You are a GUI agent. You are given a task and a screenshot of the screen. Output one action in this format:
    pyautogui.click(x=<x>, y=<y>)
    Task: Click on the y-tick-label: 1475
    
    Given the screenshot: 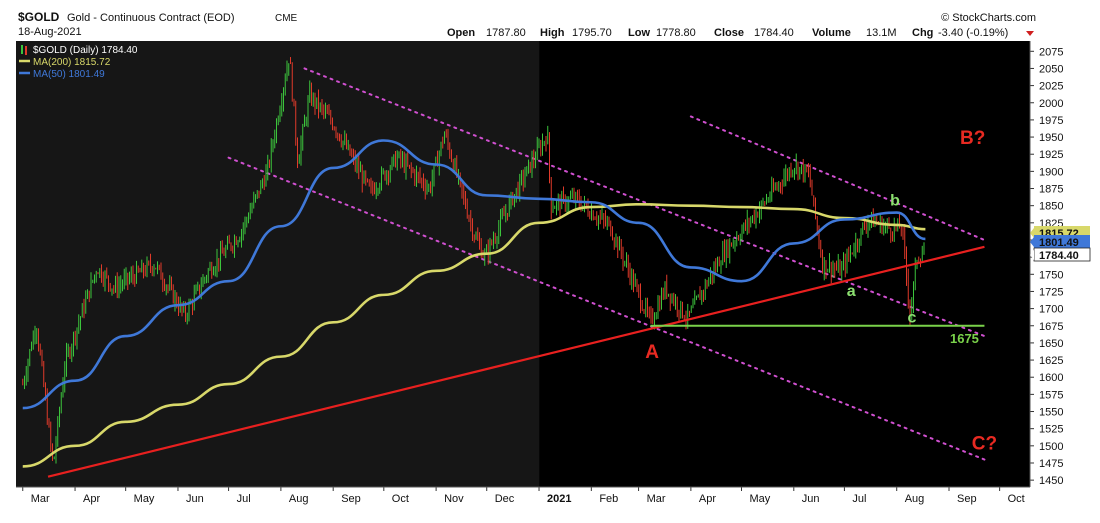 What is the action you would take?
    pyautogui.click(x=1051, y=464)
    